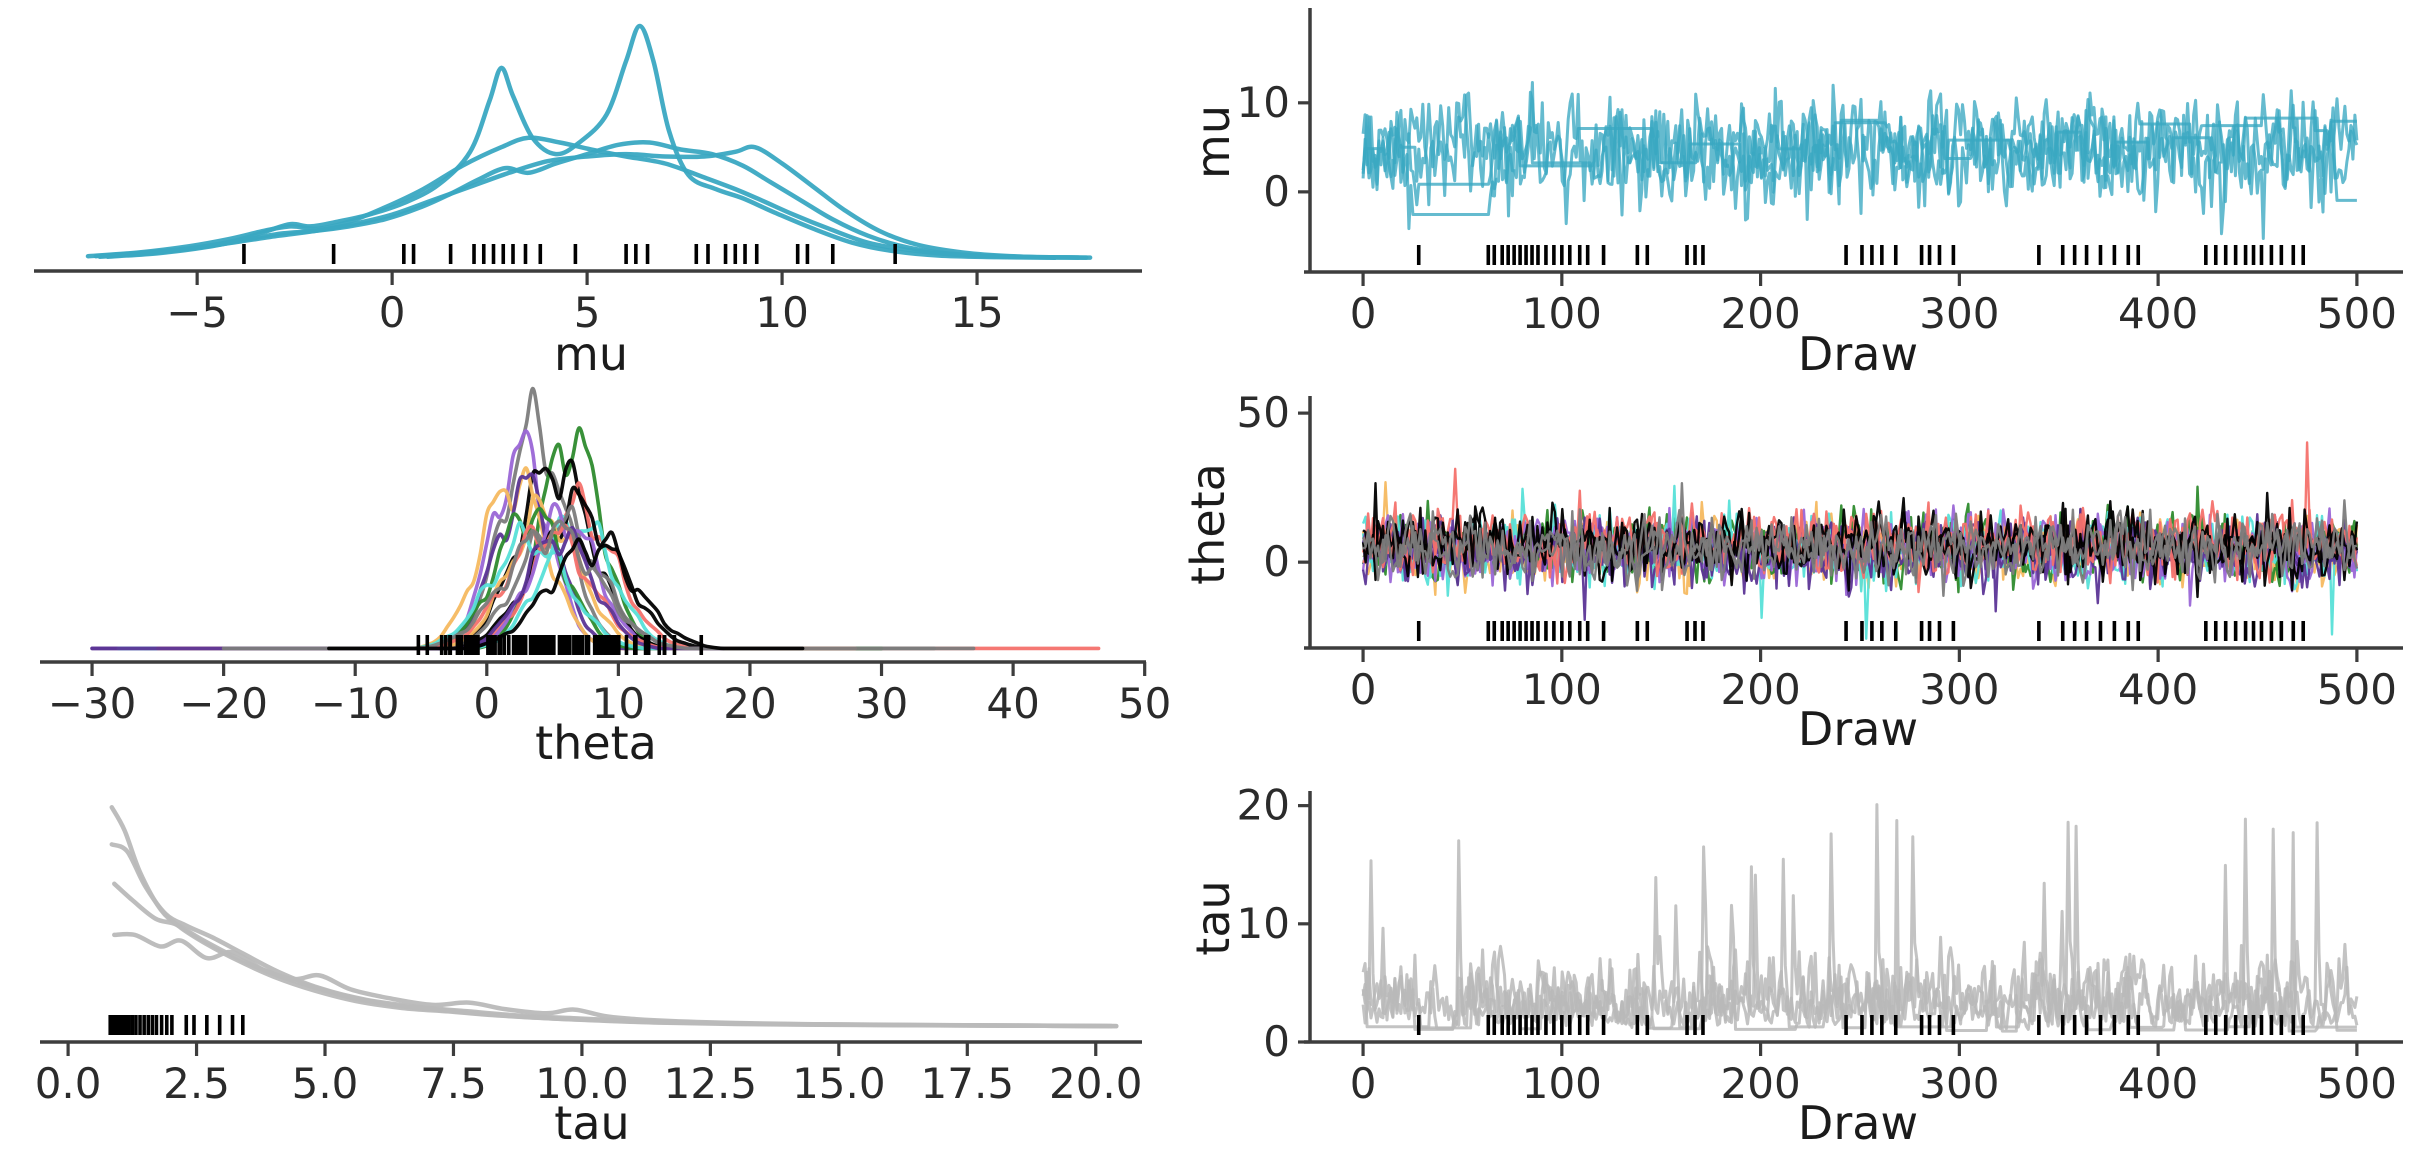  Describe the element at coordinates (1858, 729) in the screenshot. I see `xlabel-theta-trace: Draw` at that location.